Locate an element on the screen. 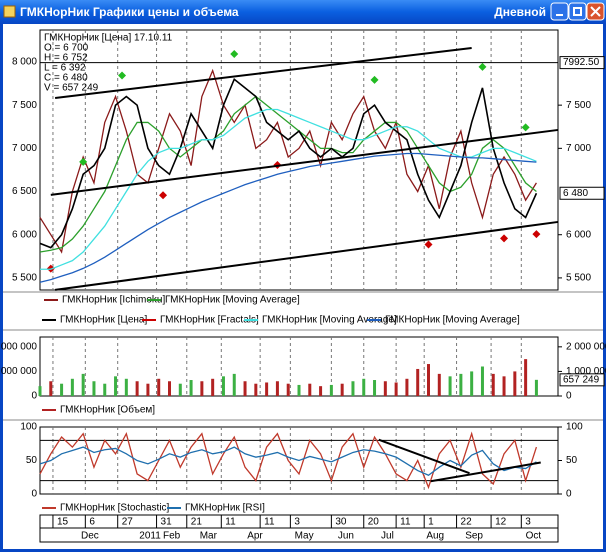  y-tick-label: 6 000 is located at coordinates (24, 234).